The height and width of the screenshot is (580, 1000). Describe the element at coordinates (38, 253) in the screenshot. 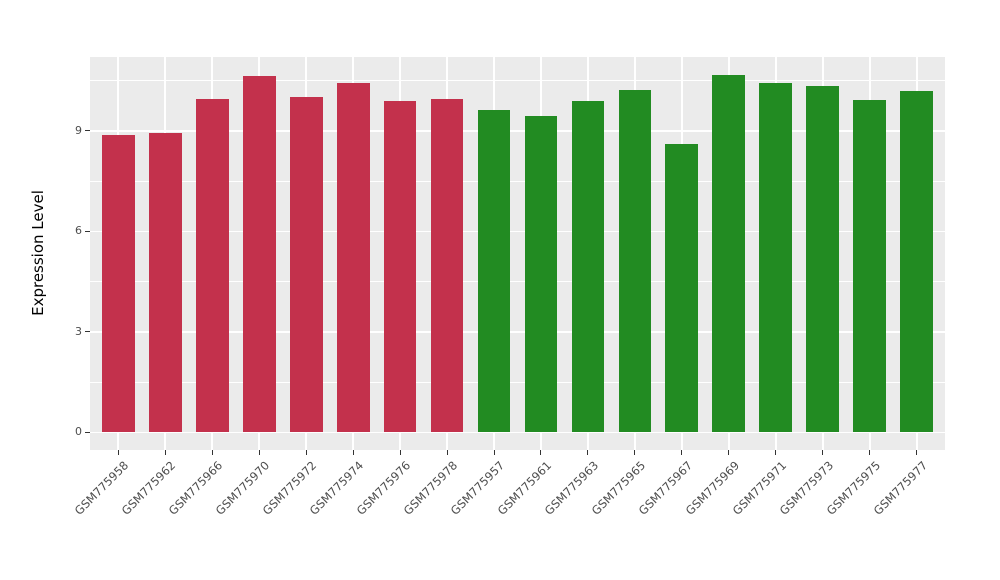

I see `y-axis-title: Expression Level` at that location.